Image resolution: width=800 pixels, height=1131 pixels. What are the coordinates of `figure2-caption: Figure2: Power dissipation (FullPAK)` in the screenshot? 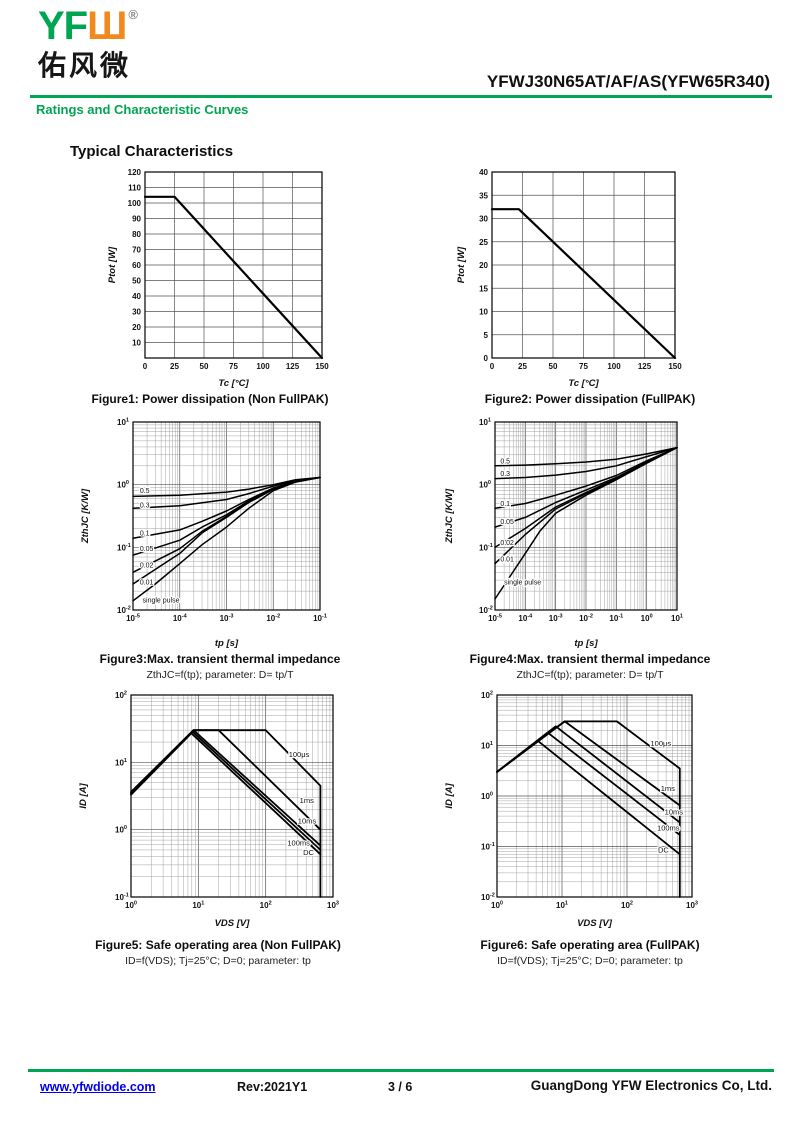 It's located at (590, 399).